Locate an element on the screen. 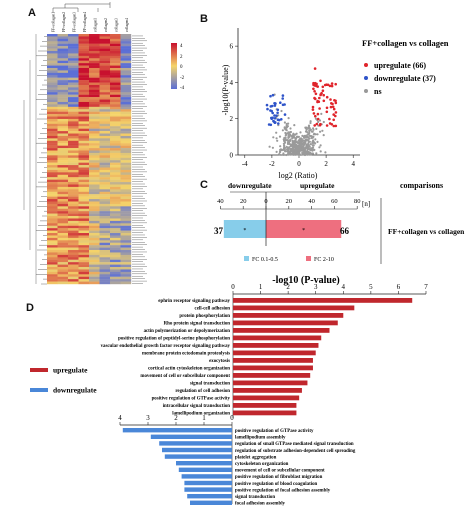  heatmap-column-label: FF+collagen2 is located at coordinates (64, 22).